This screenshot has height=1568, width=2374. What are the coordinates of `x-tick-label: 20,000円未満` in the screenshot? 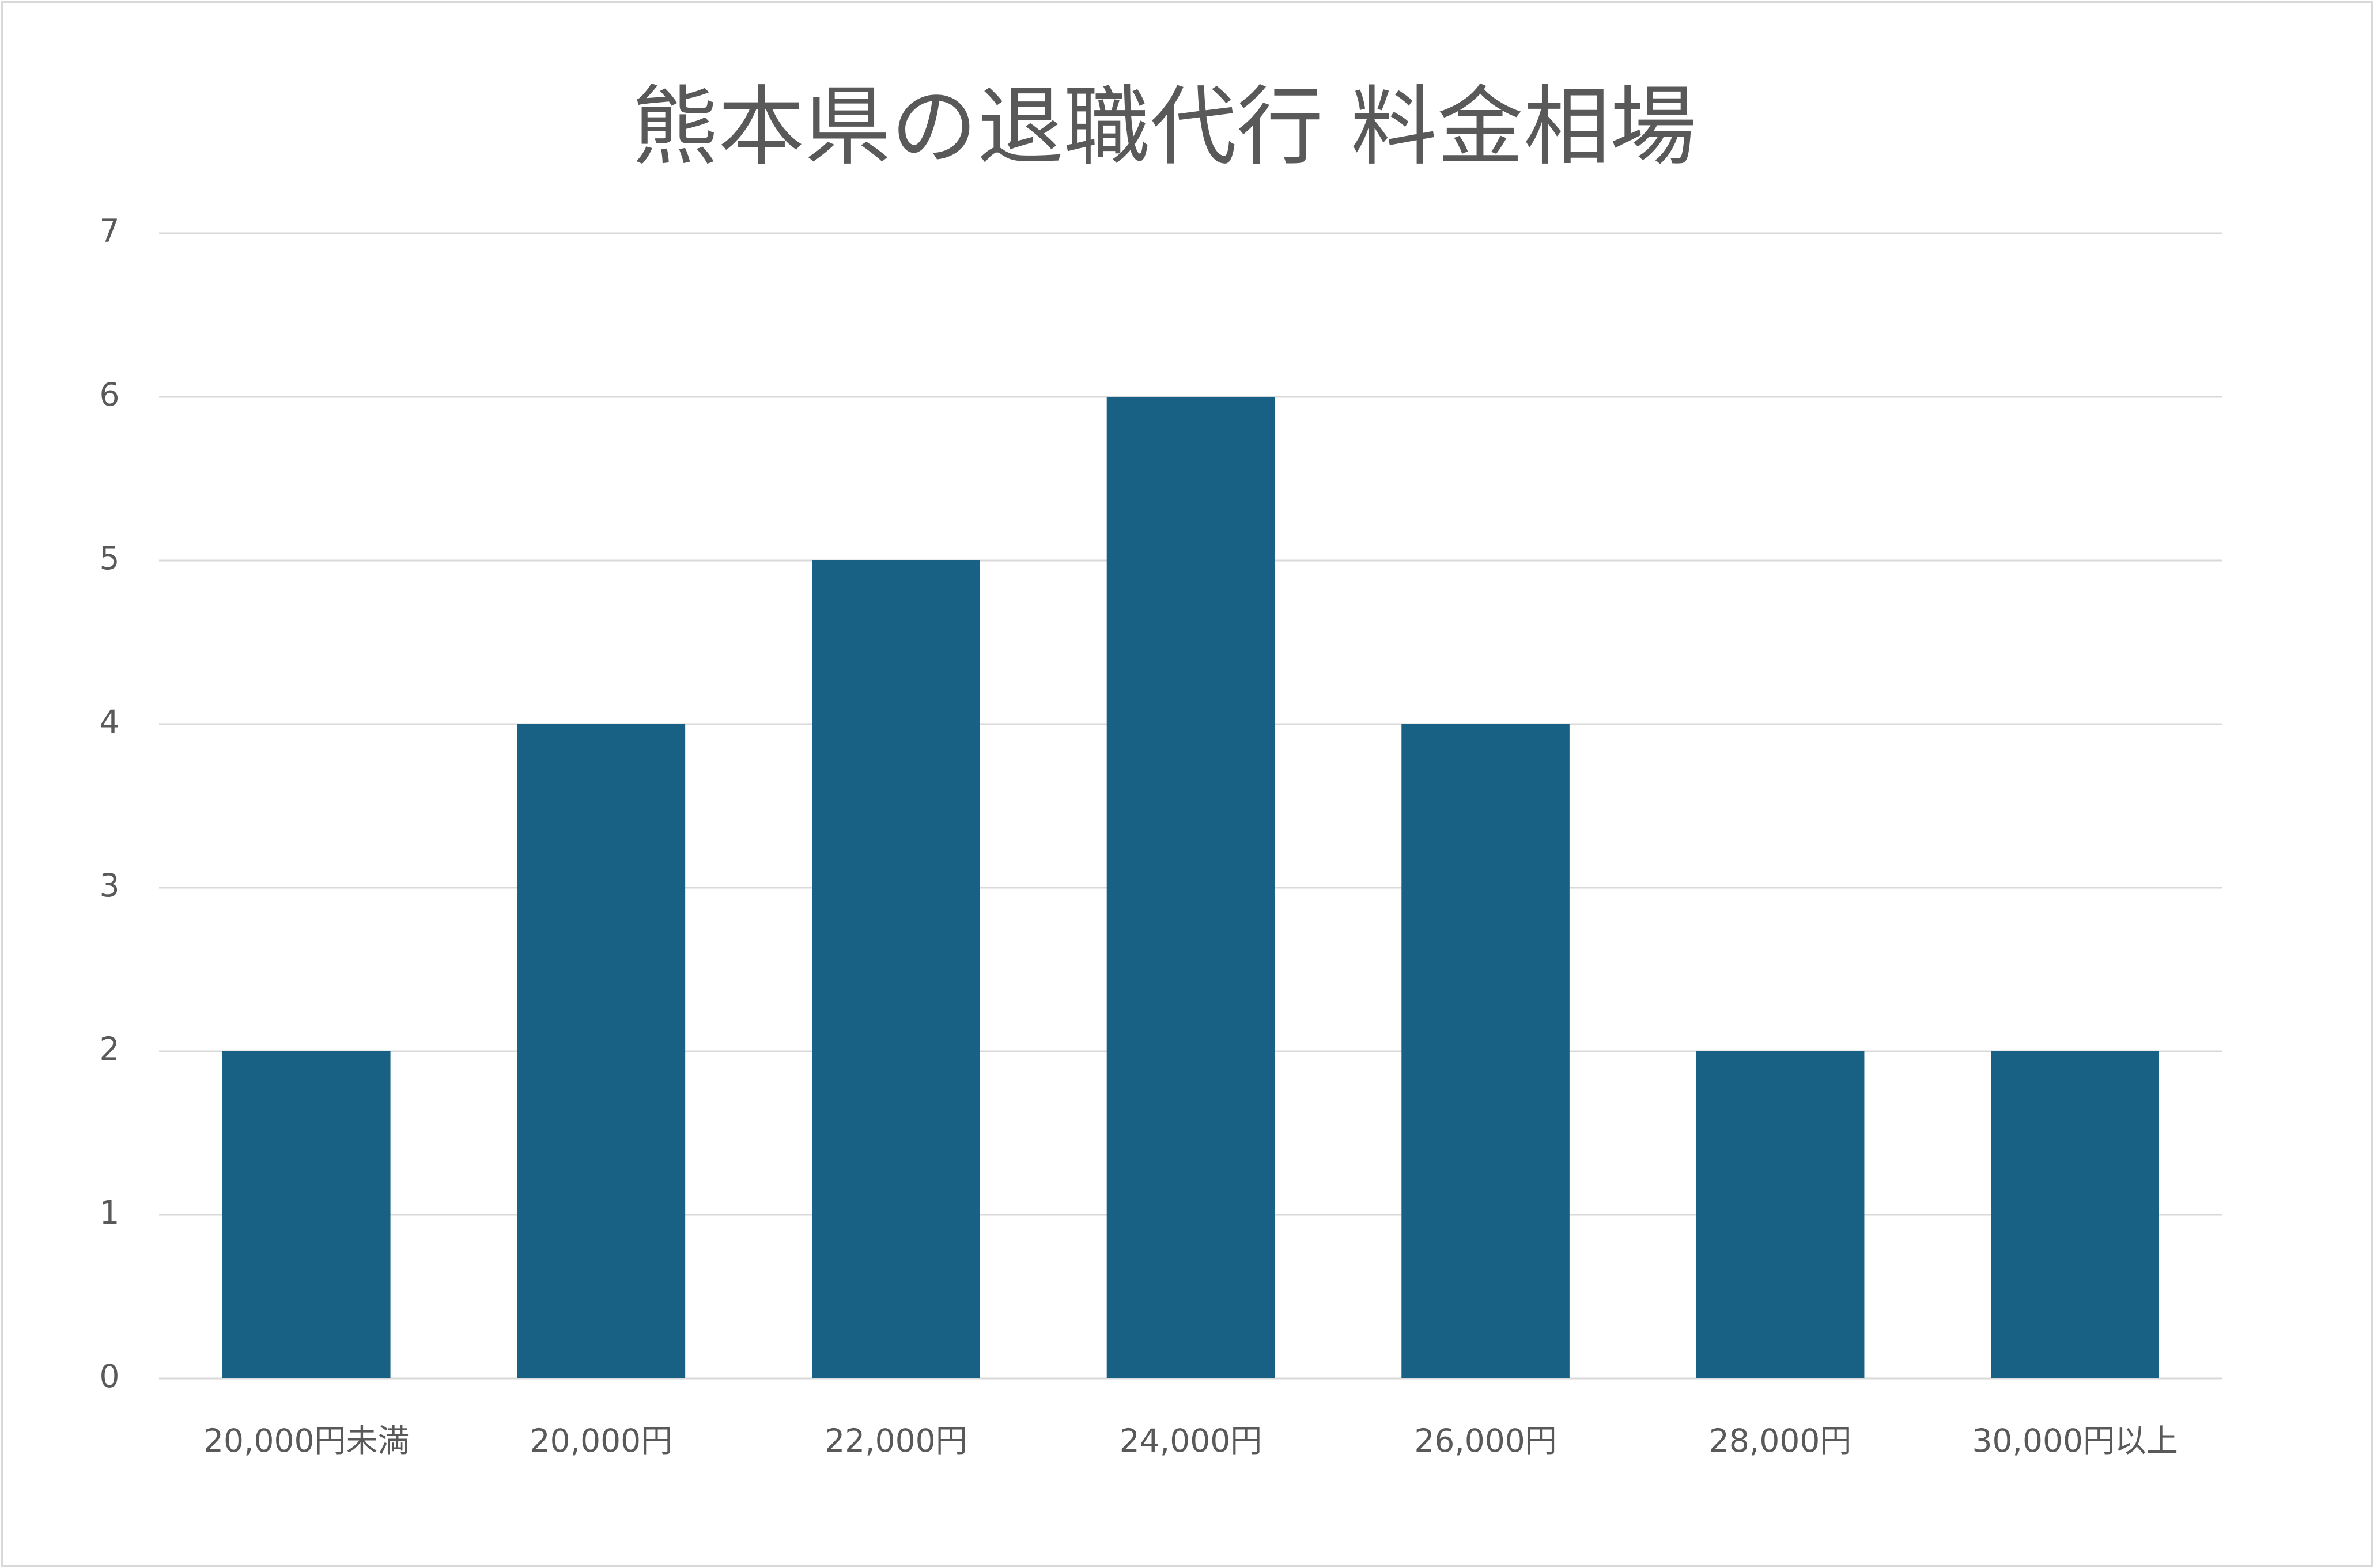 It's located at (306, 1440).